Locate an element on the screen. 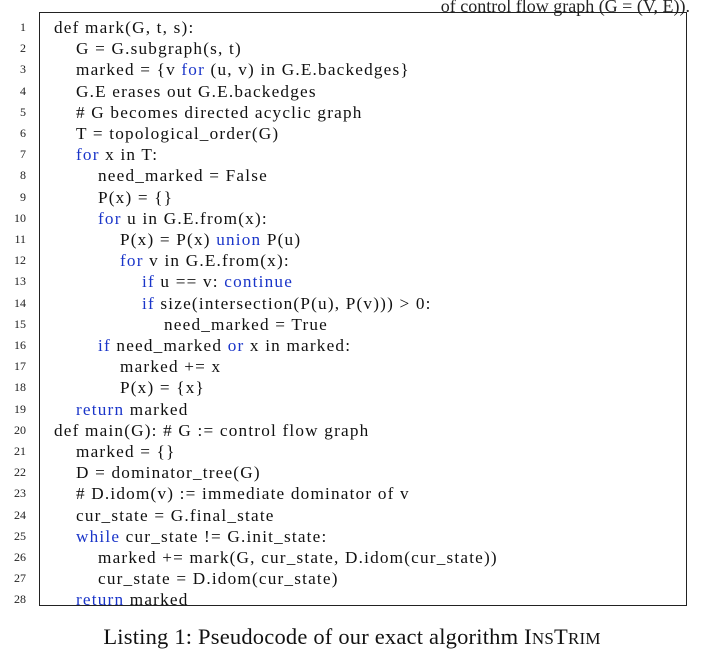  code-segment: P(x) = P(x) is located at coordinates (168, 239).